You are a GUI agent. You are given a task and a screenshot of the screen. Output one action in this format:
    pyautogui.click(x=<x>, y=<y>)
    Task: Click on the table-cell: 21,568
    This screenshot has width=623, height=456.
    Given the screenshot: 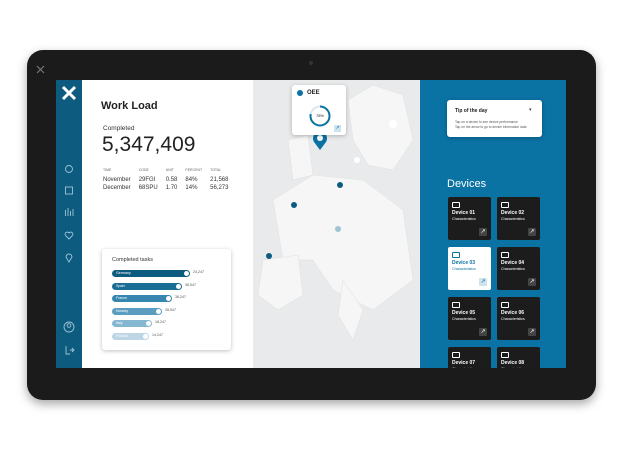 What is the action you would take?
    pyautogui.click(x=219, y=180)
    